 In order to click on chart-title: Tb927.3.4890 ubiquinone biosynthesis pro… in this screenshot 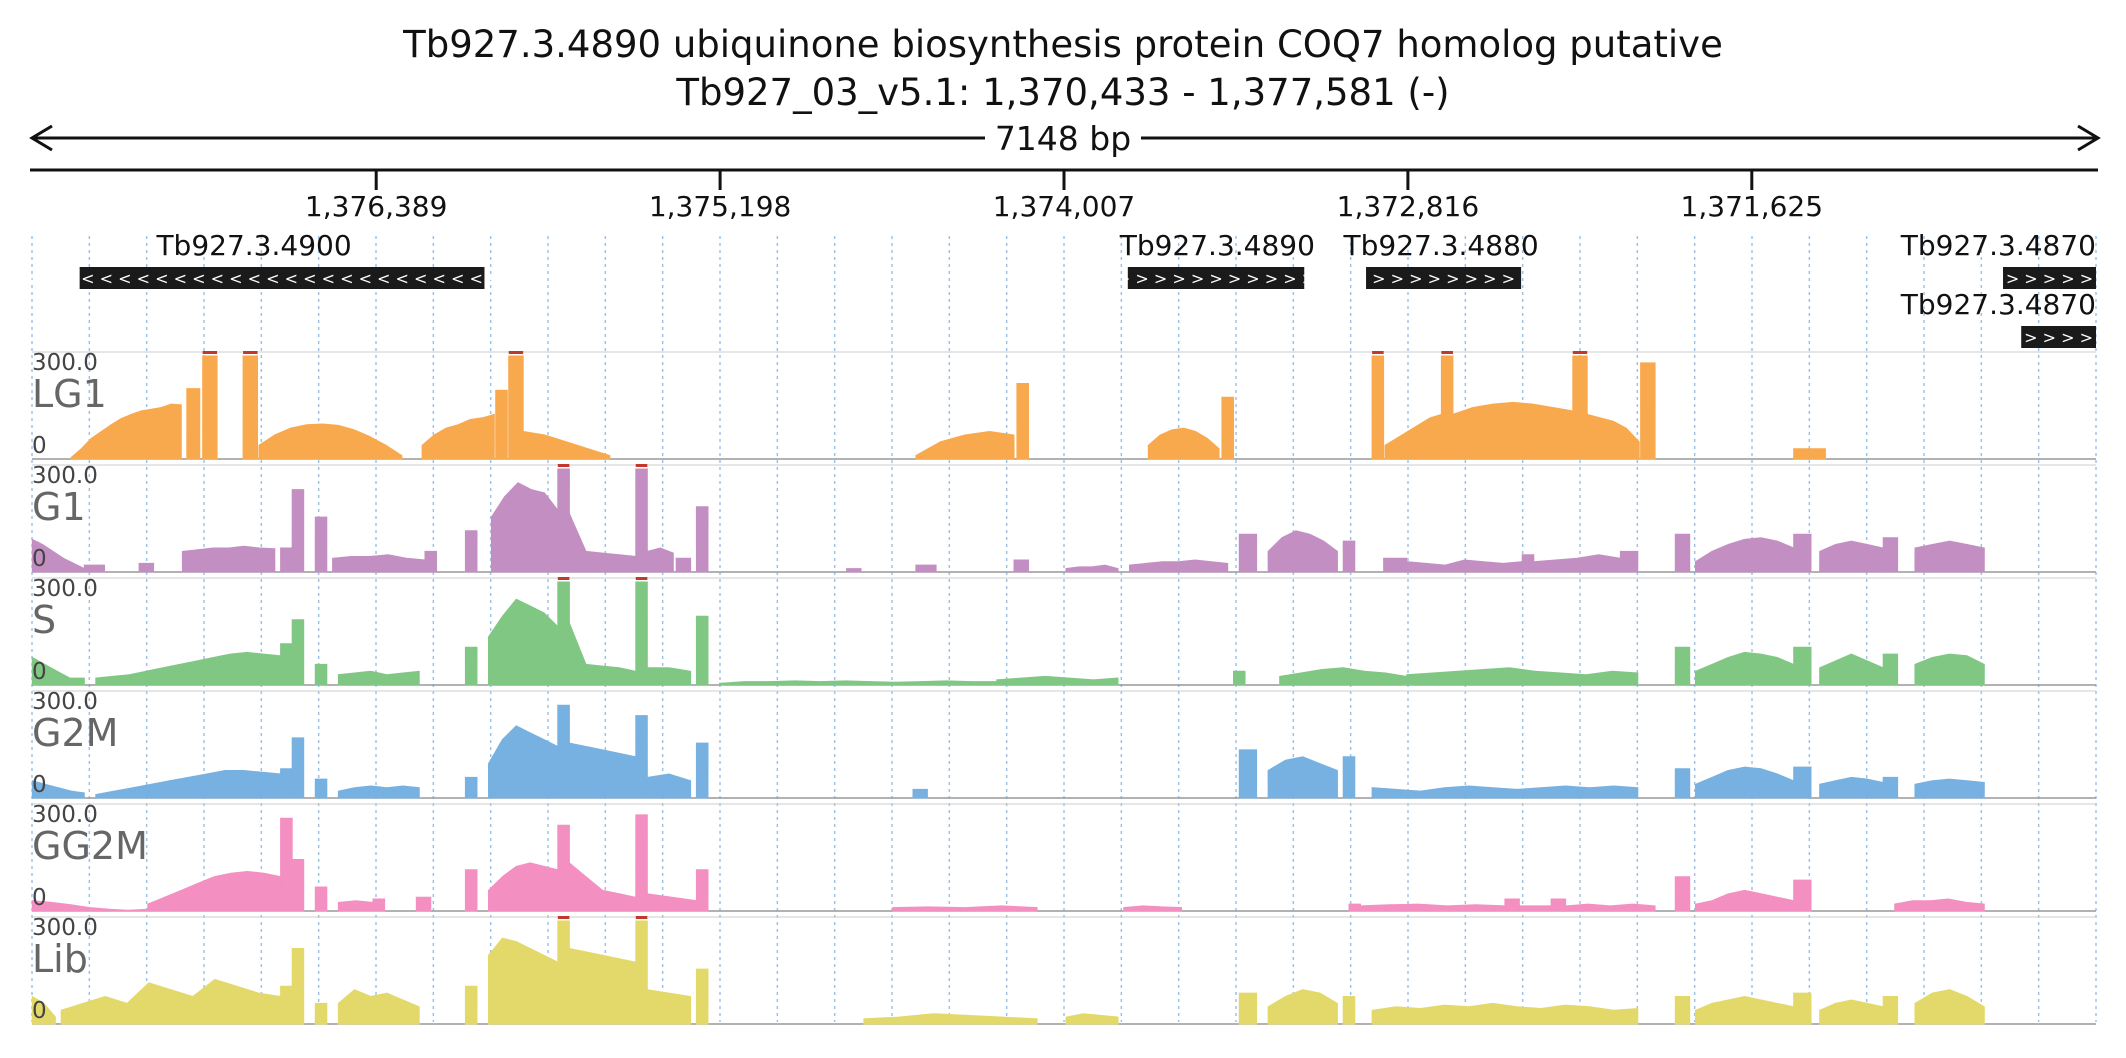, I will do `click(1063, 44)`.